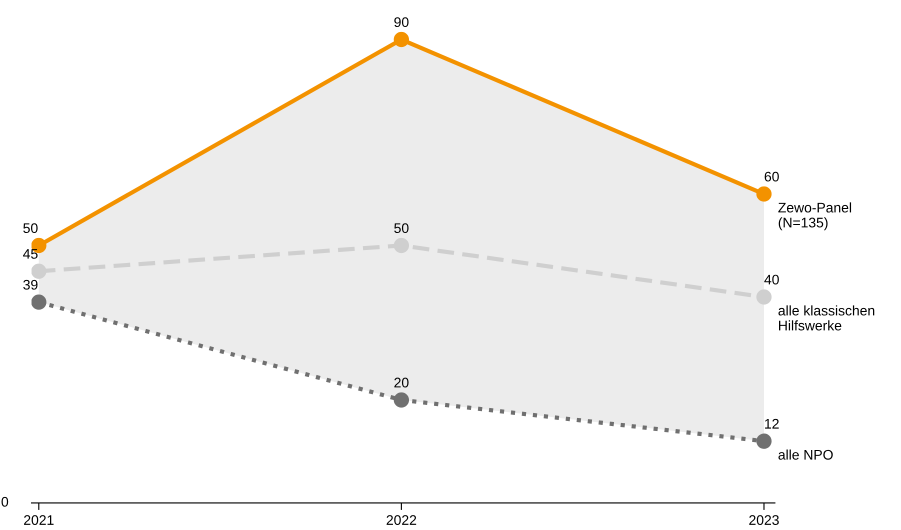 This screenshot has height=530, width=901. What do you see at coordinates (805, 455) in the screenshot?
I see `series-label: alle NPO` at bounding box center [805, 455].